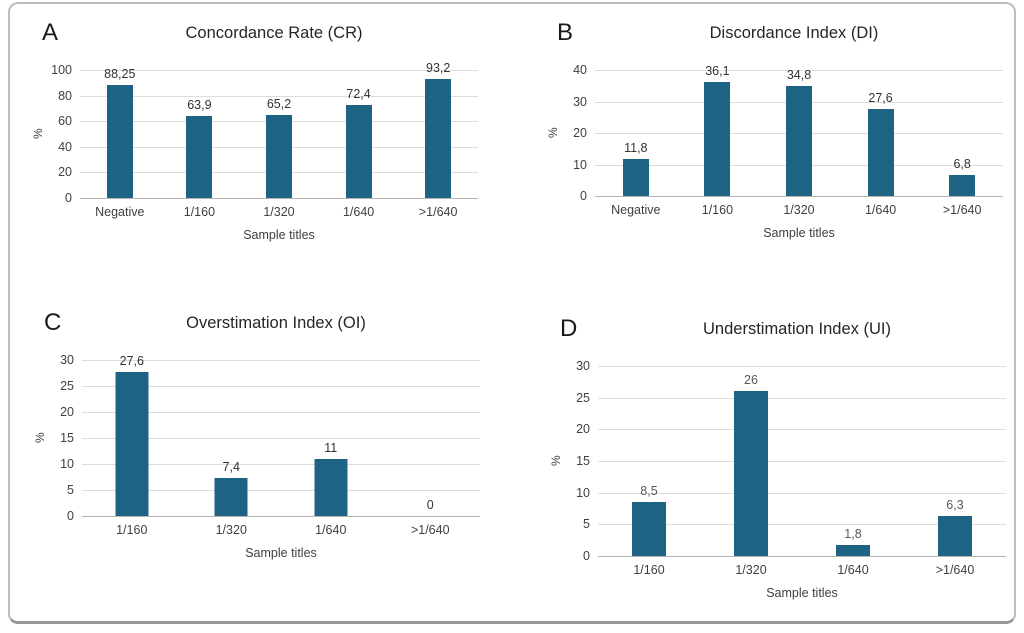 Image resolution: width=1024 pixels, height=633 pixels. I want to click on data-label: 36,1, so click(717, 71).